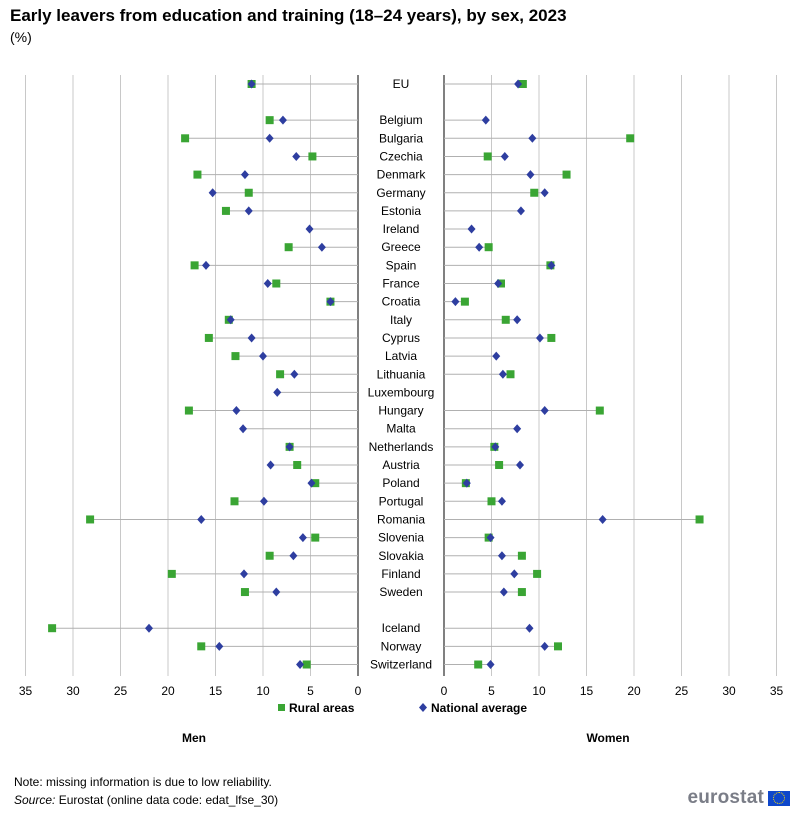 This screenshot has height=814, width=800. What do you see at coordinates (479, 708) in the screenshot?
I see `legend-national-label: National average` at bounding box center [479, 708].